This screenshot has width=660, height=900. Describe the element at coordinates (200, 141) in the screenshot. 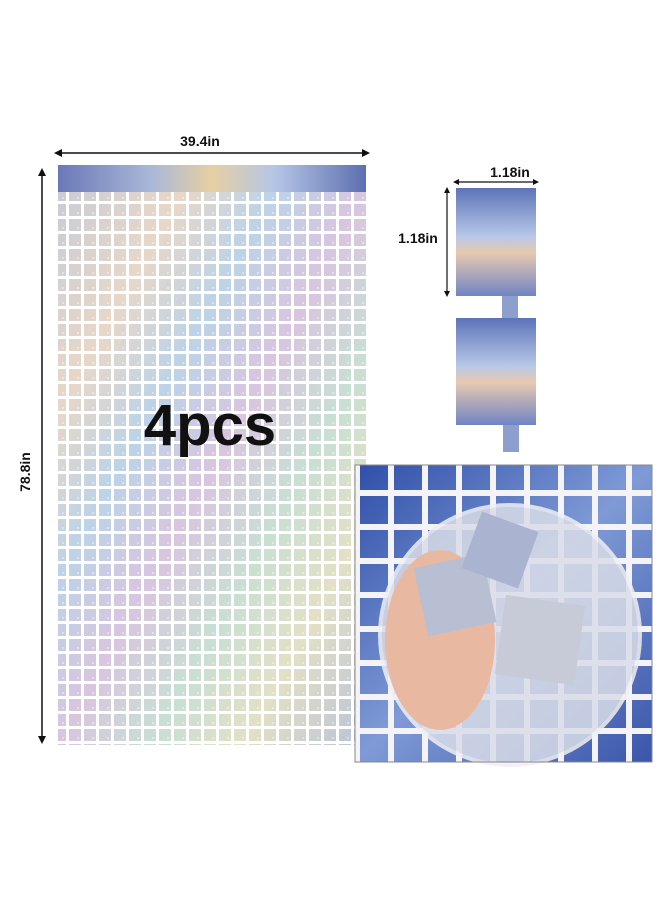

I see `width-label: 39.4in` at that location.